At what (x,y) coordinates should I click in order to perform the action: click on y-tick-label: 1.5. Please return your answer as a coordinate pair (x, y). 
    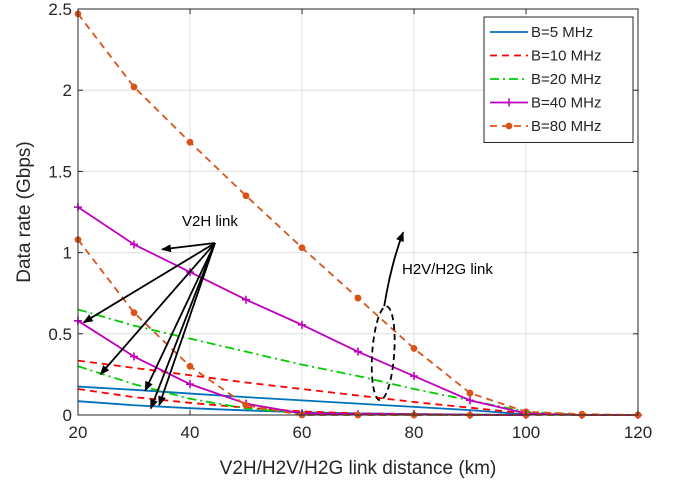
    Looking at the image, I should click on (60, 171).